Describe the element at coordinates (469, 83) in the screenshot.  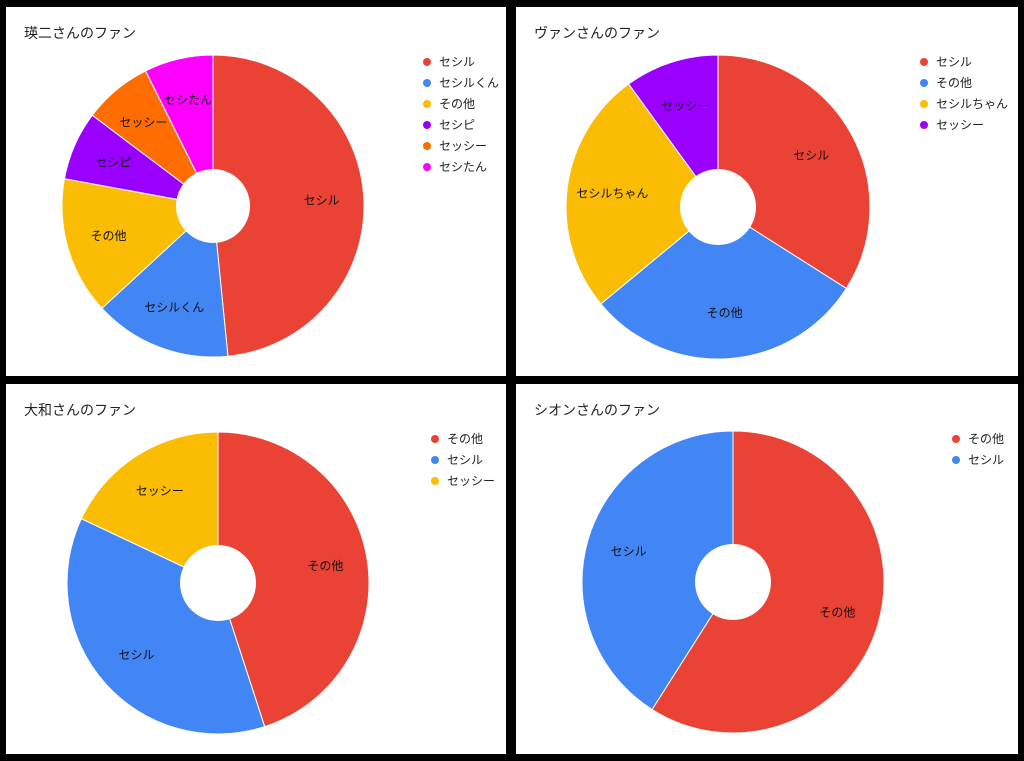
I see `legend-label: セシルくん` at that location.